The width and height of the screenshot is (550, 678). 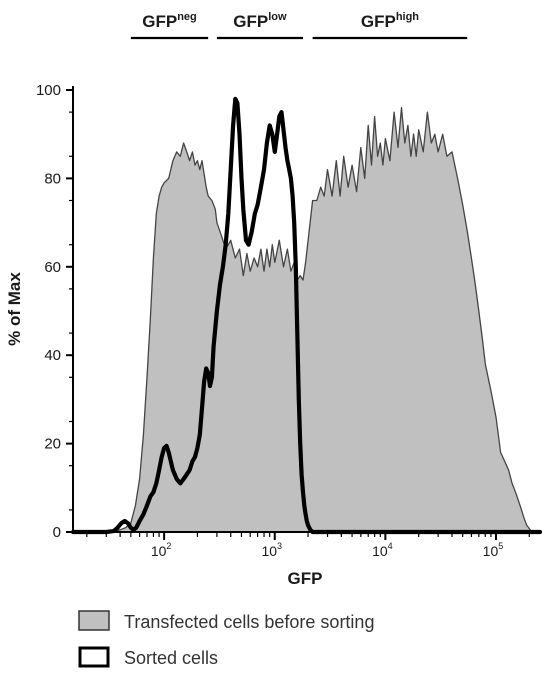 I want to click on y-tick-label: 100, so click(x=48, y=90).